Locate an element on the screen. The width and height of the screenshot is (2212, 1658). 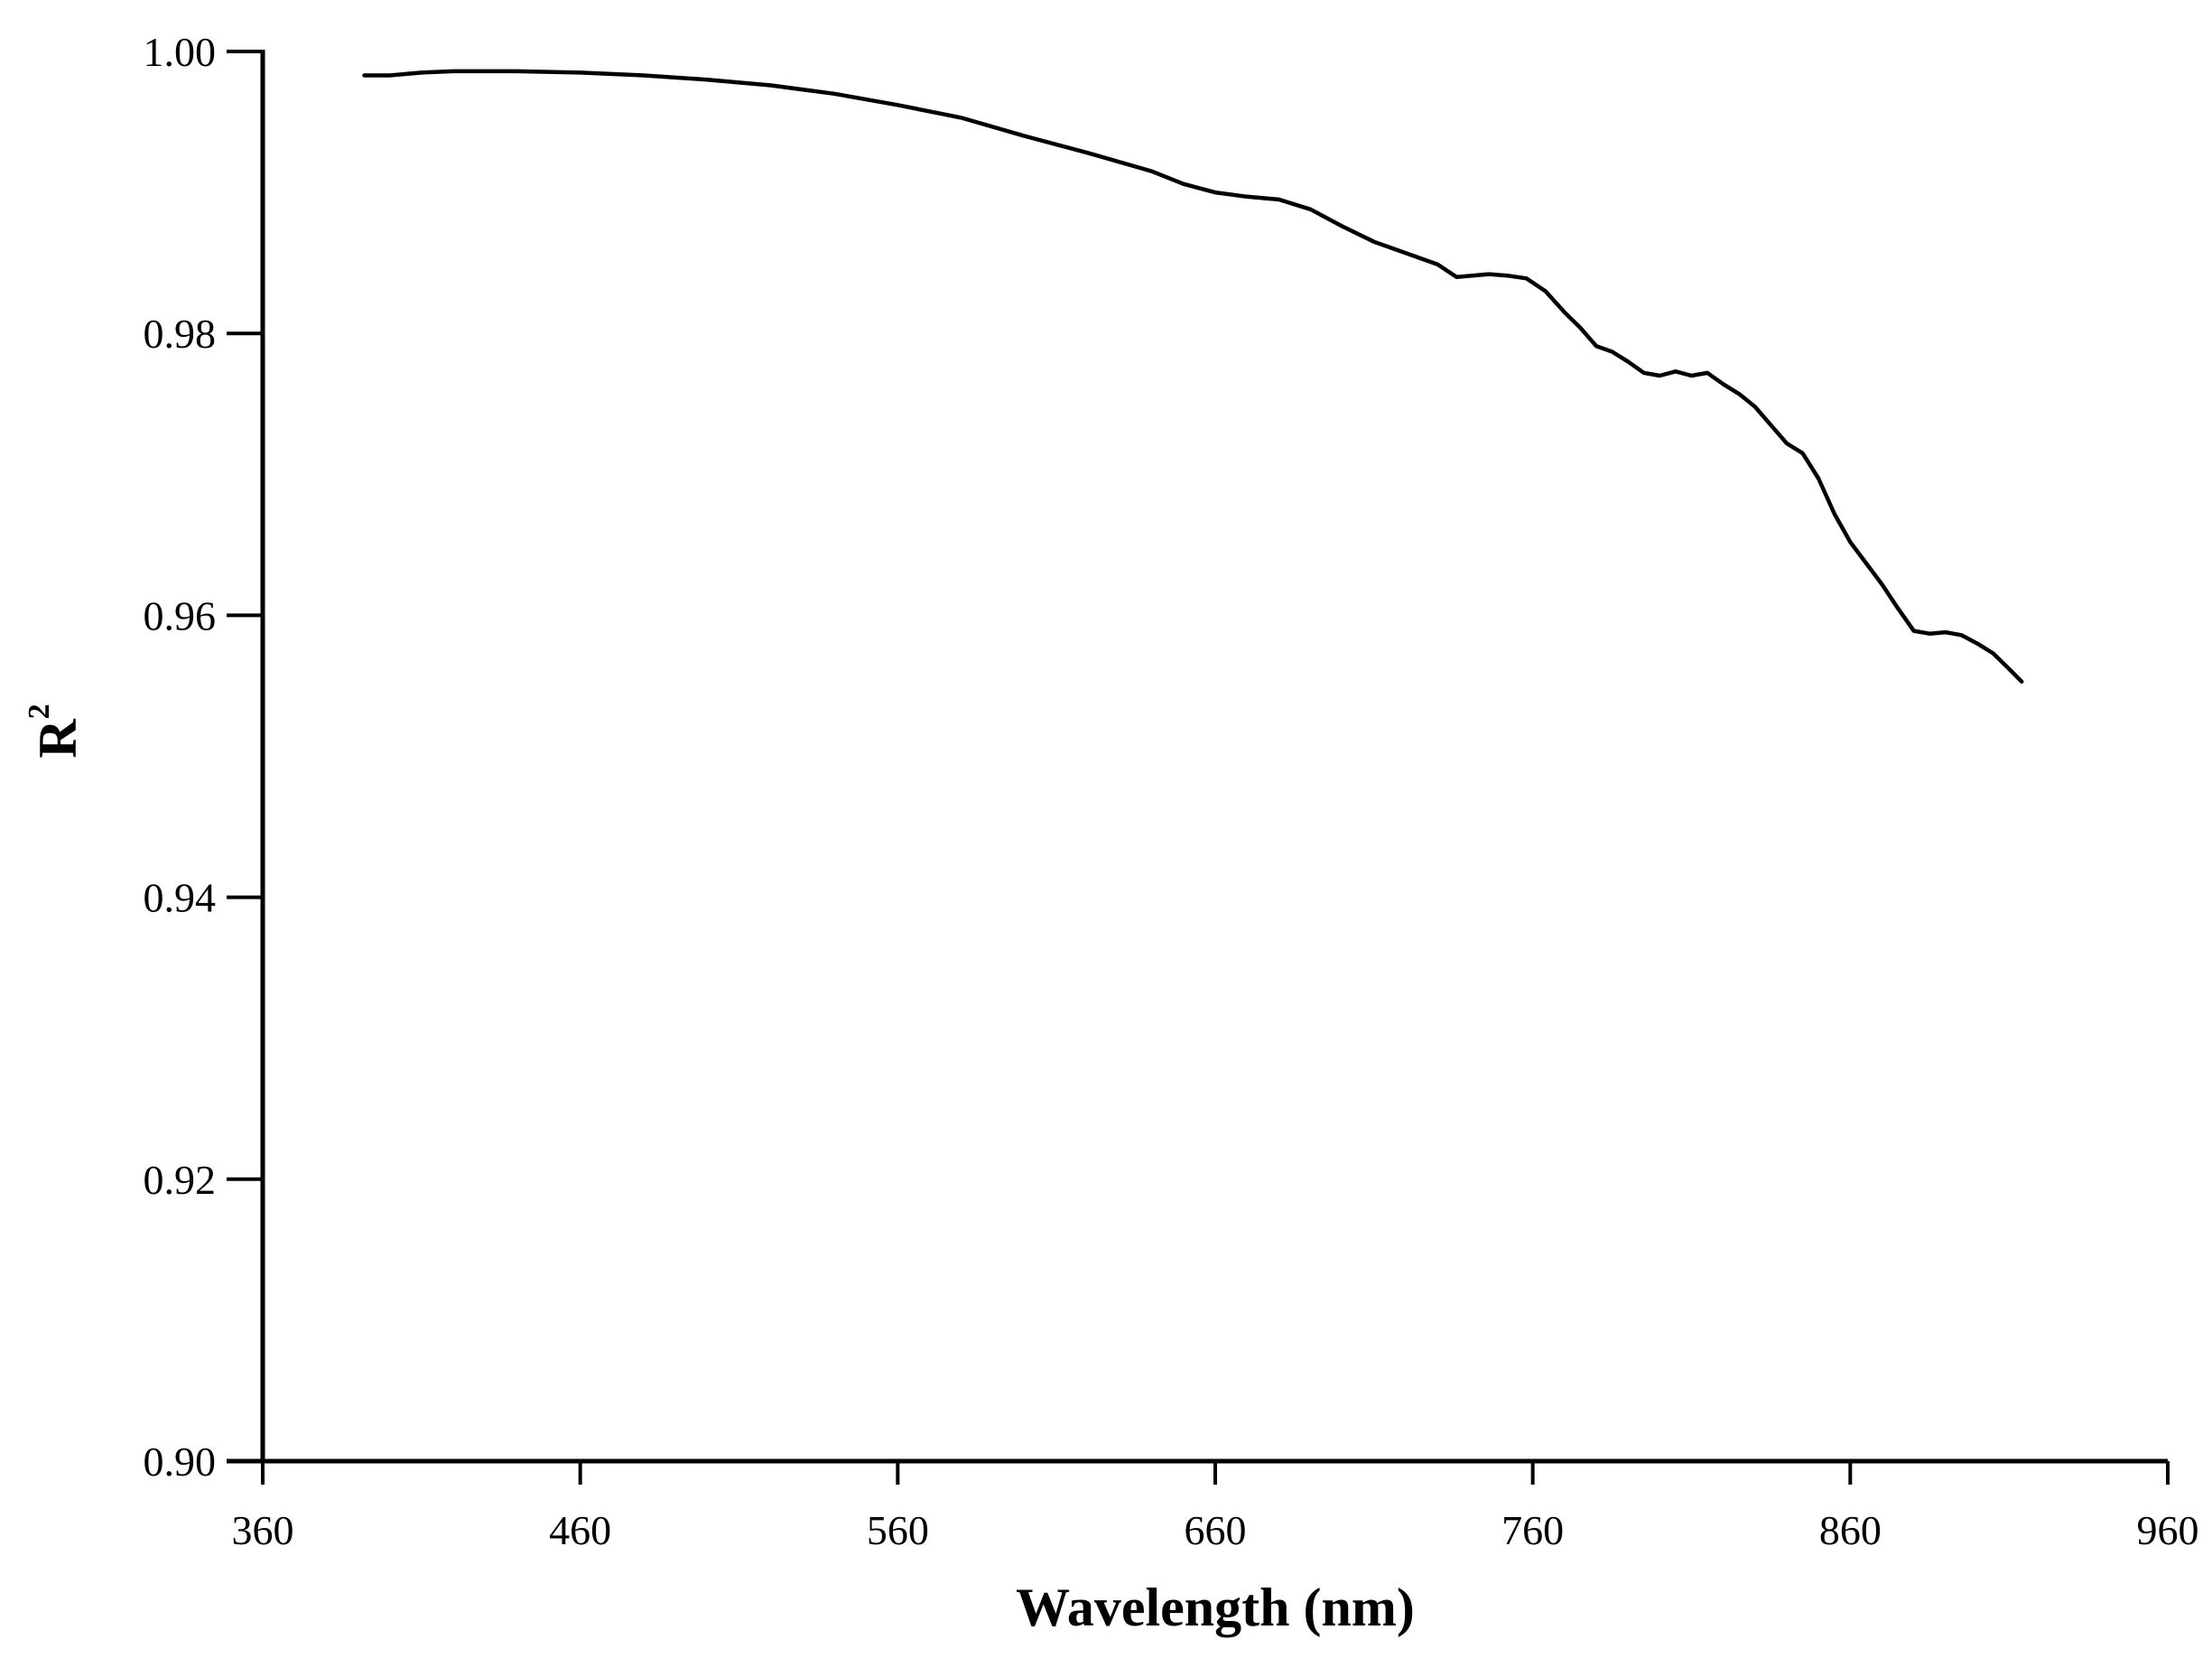
x-tick-label: 960 is located at coordinates (2168, 1530).